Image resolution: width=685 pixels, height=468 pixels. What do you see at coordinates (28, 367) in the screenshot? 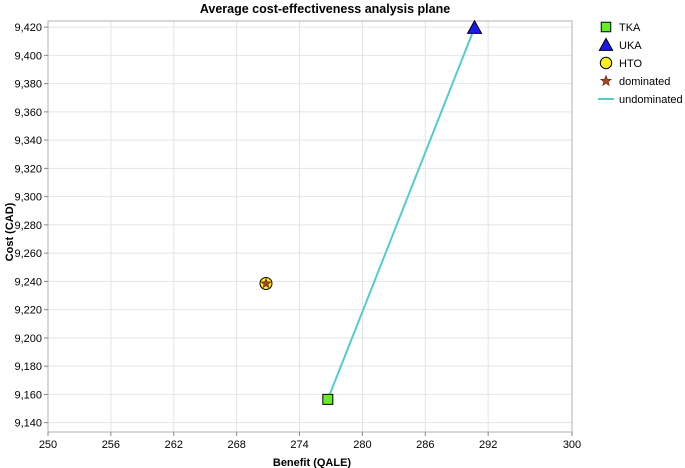
I see `y-tick-label: 9,180` at bounding box center [28, 367].